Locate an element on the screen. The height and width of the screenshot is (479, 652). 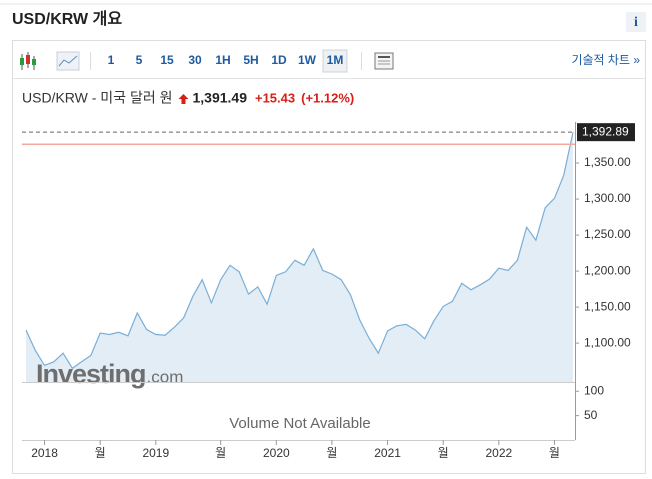
price-marker-label: 1,392.89 is located at coordinates (605, 131).